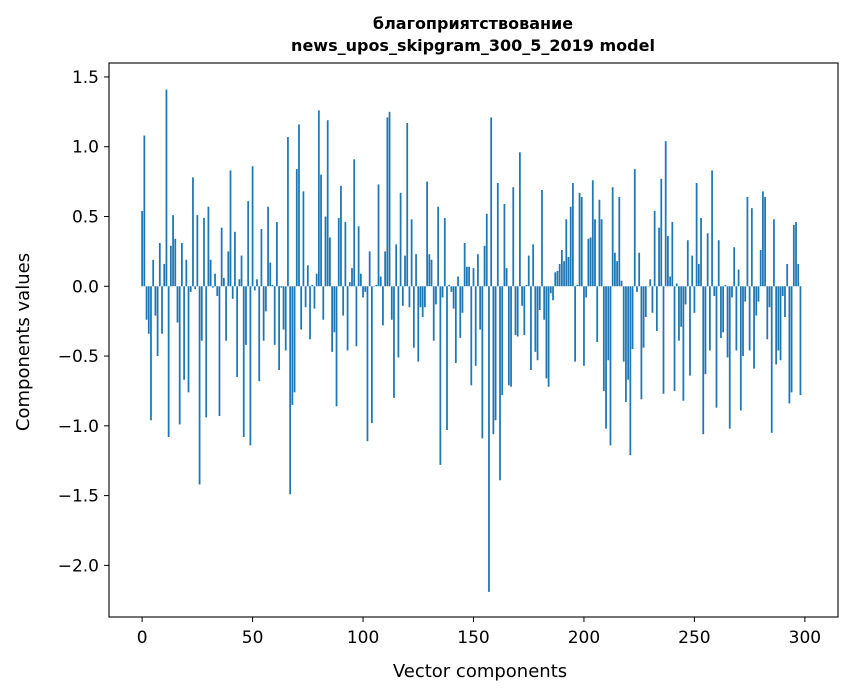  Describe the element at coordinates (694, 638) in the screenshot. I see `x-tick-label: 250` at that location.